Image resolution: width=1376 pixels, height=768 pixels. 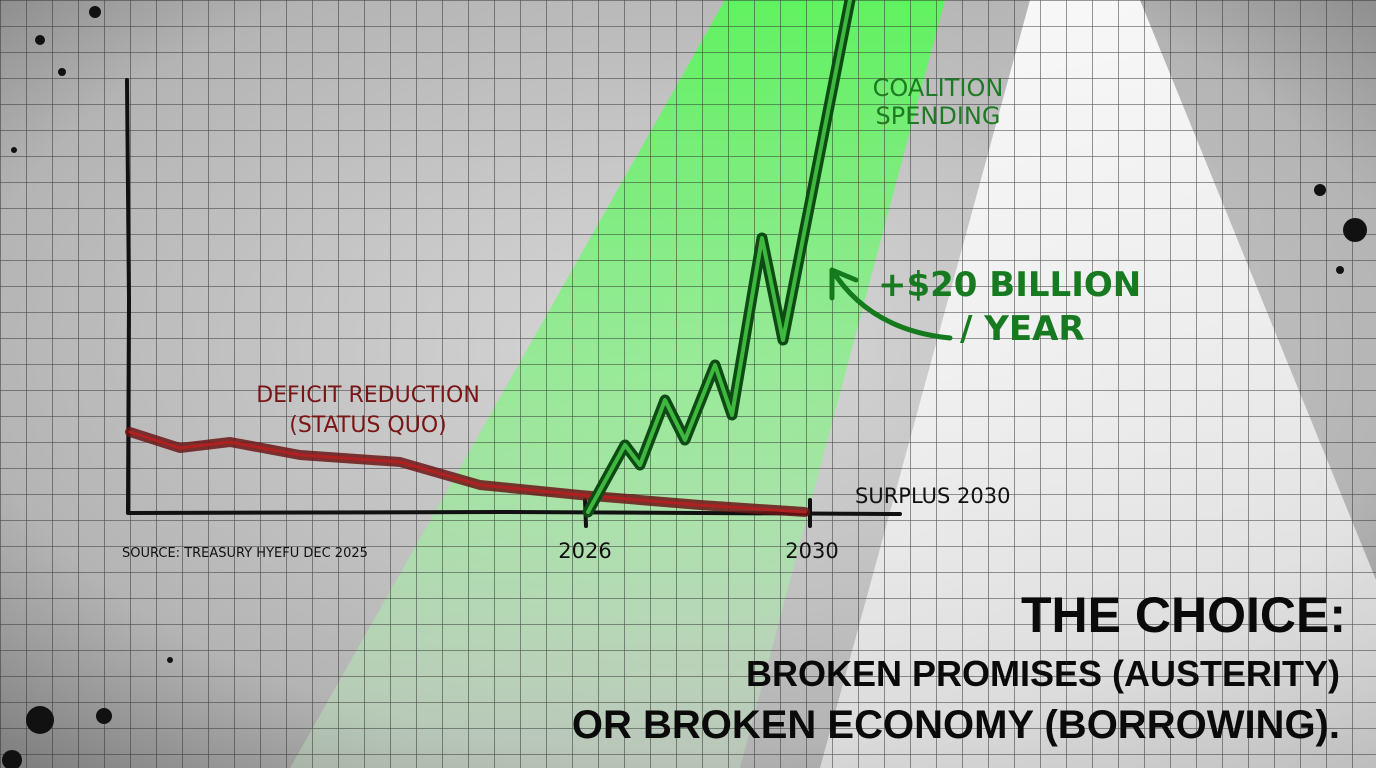 What do you see at coordinates (811, 551) in the screenshot?
I see `x-label: 2030` at bounding box center [811, 551].